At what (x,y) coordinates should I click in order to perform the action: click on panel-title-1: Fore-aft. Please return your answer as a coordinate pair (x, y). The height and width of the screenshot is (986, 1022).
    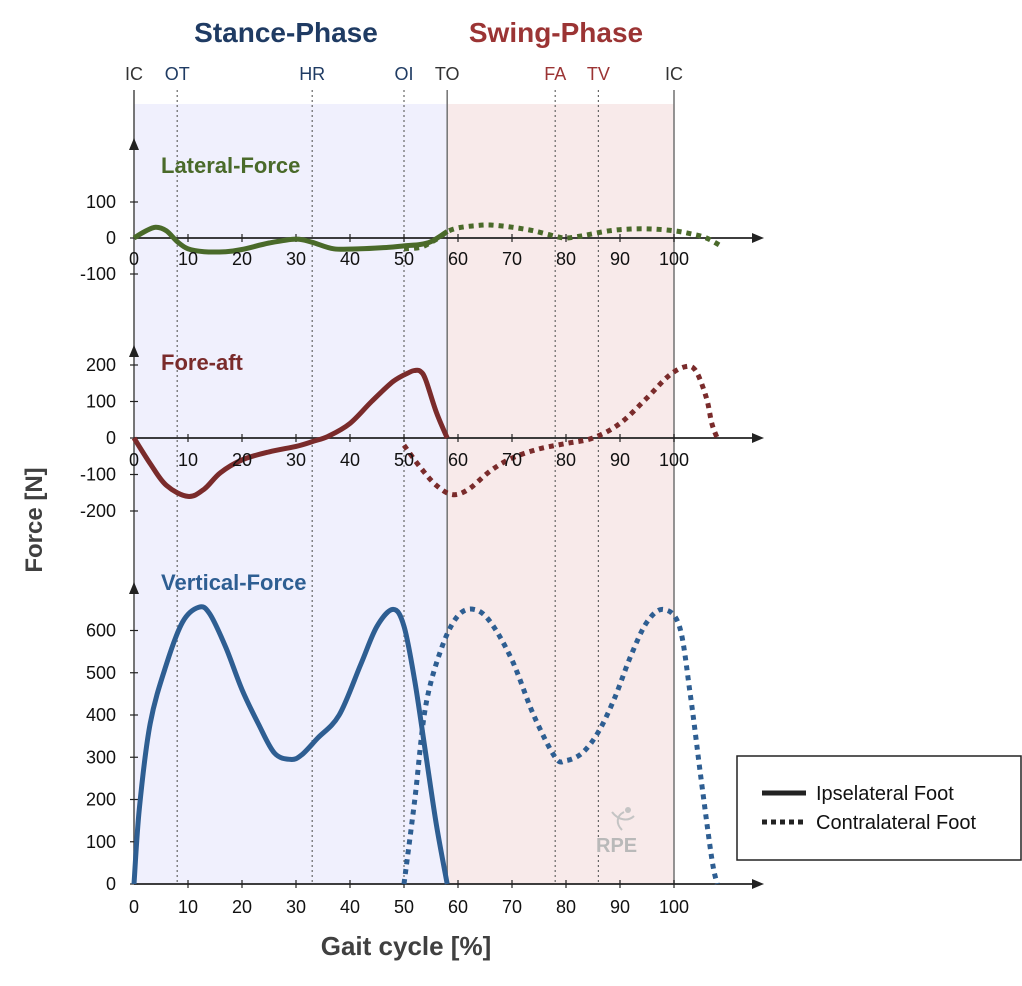
    Looking at the image, I should click on (202, 362).